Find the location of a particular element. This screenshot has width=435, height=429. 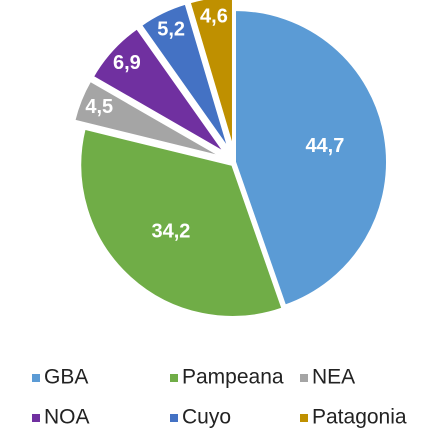

legend-label: Cuyo is located at coordinates (206, 417).